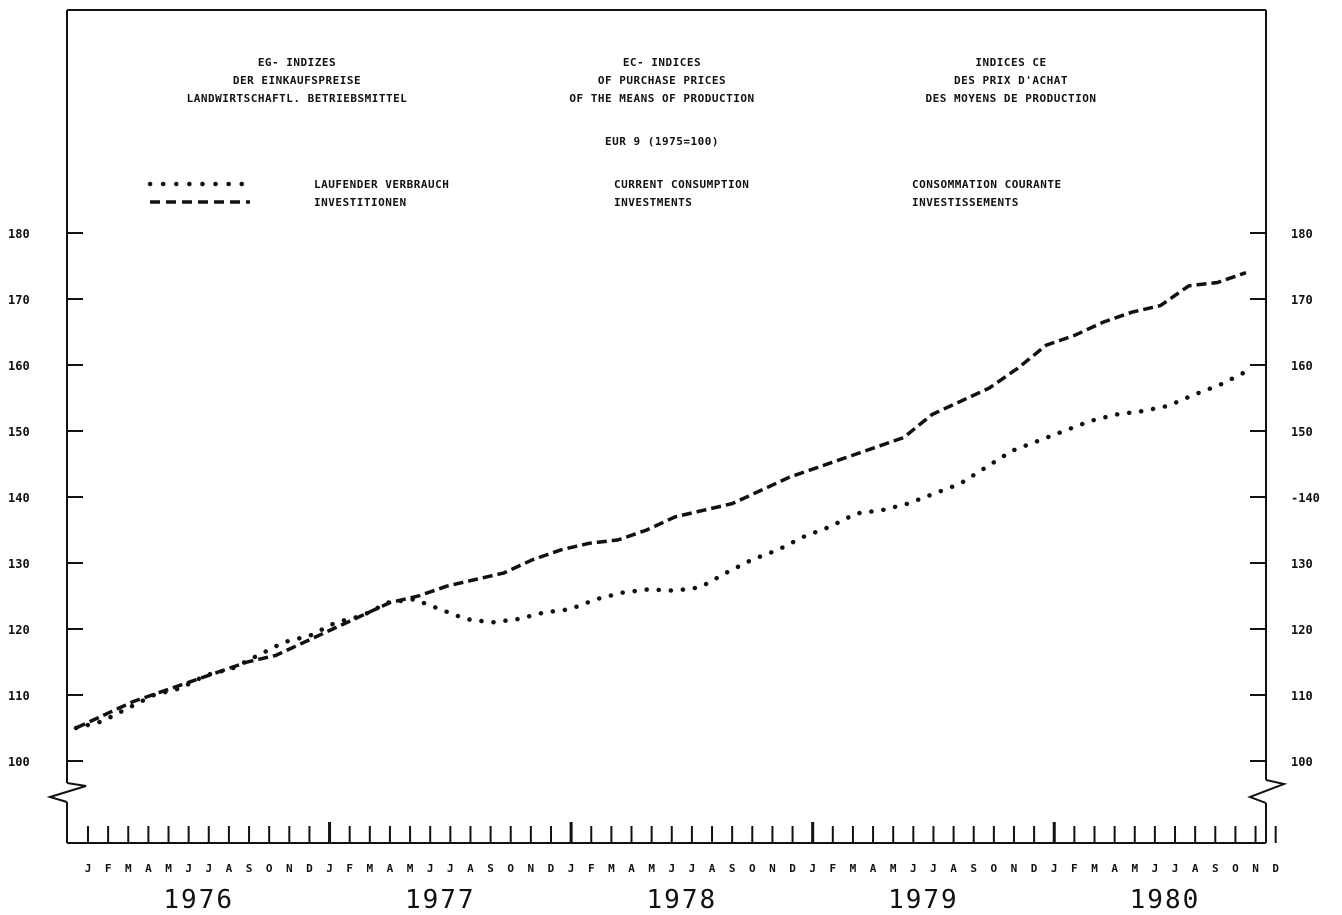  I want to click on legend-dashed-de: INVESTITIONEN, so click(360, 202).